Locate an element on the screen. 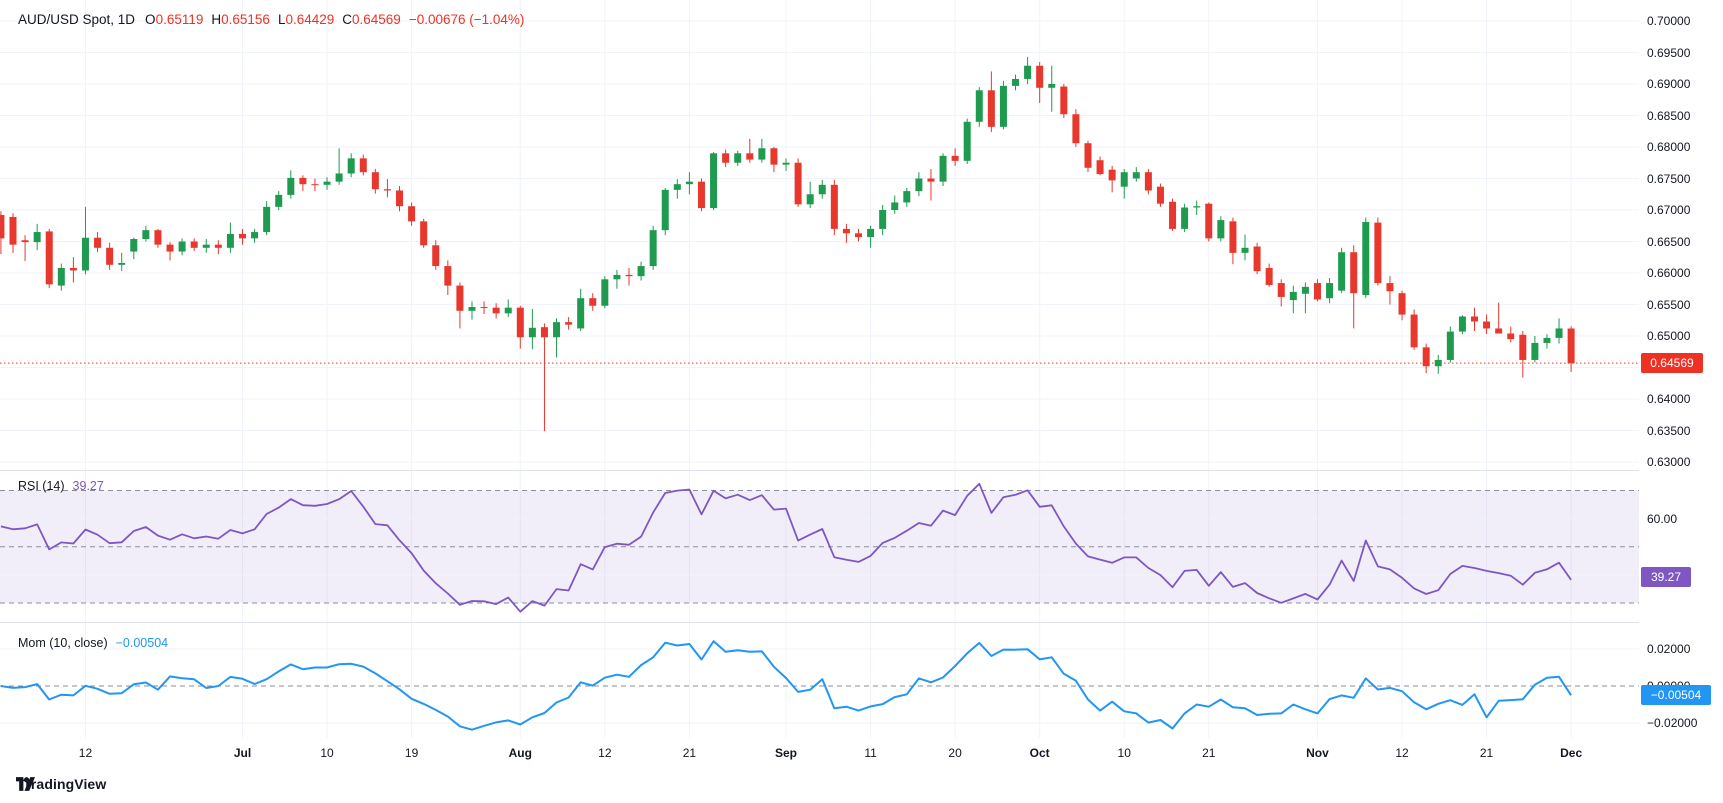 This screenshot has width=1723, height=803. time-tick-label: Oct is located at coordinates (1039, 753).